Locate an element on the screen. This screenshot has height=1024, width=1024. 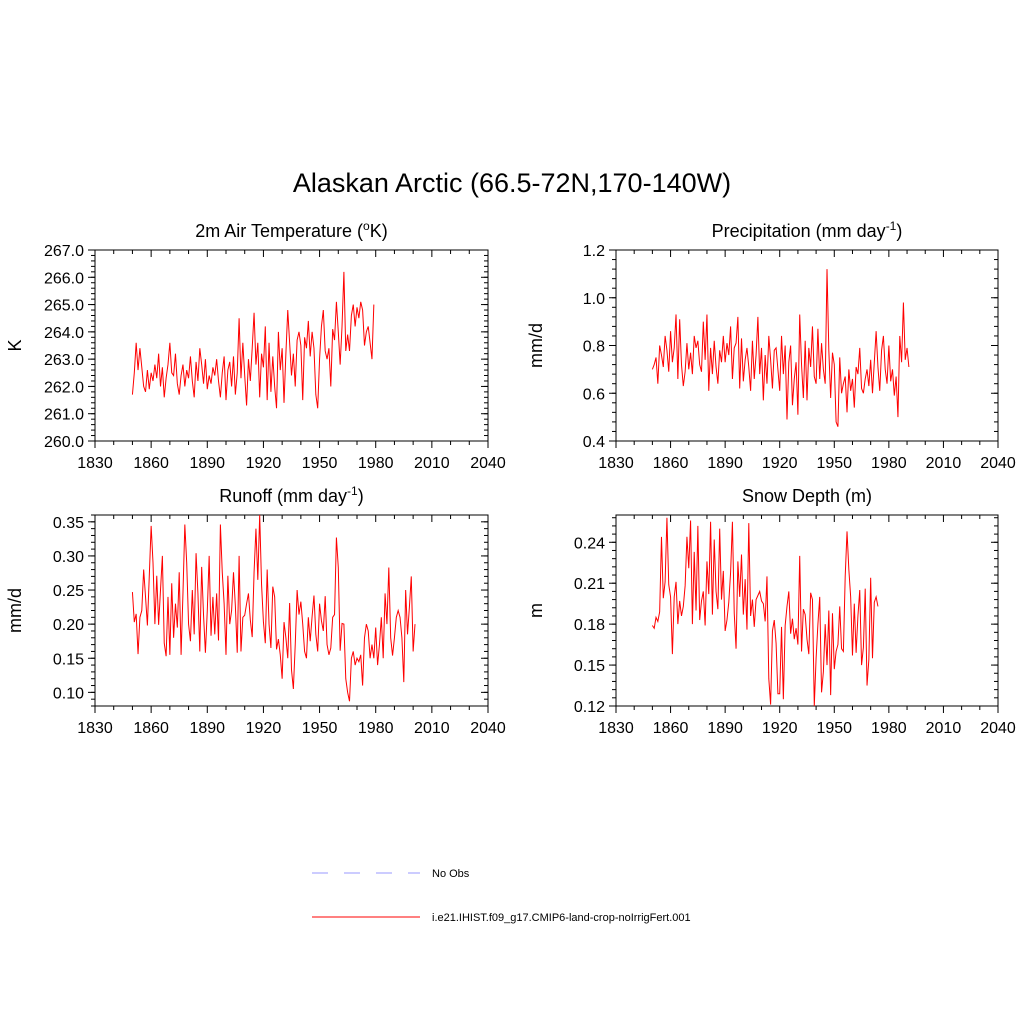
panel-title: Runoff (mm day-1) is located at coordinates (291, 495).